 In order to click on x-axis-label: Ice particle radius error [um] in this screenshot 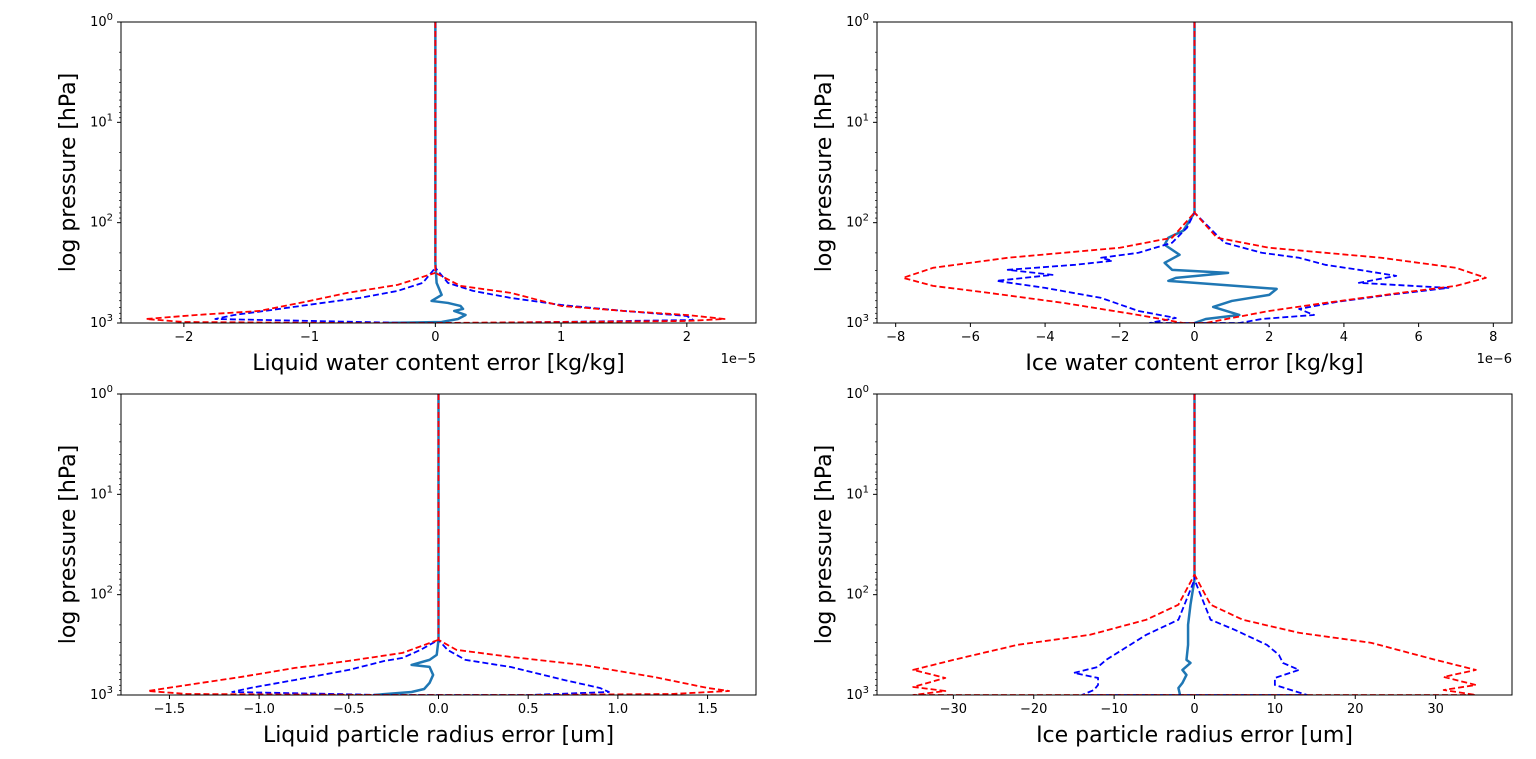, I will do `click(1194, 735)`.